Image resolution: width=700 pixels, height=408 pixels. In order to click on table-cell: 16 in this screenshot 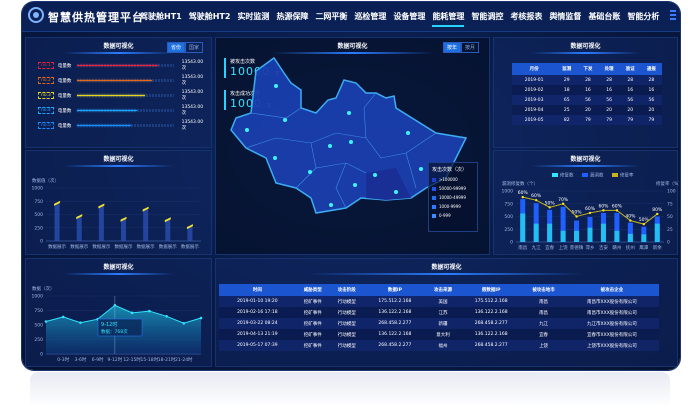, I will do `click(609, 90)`.